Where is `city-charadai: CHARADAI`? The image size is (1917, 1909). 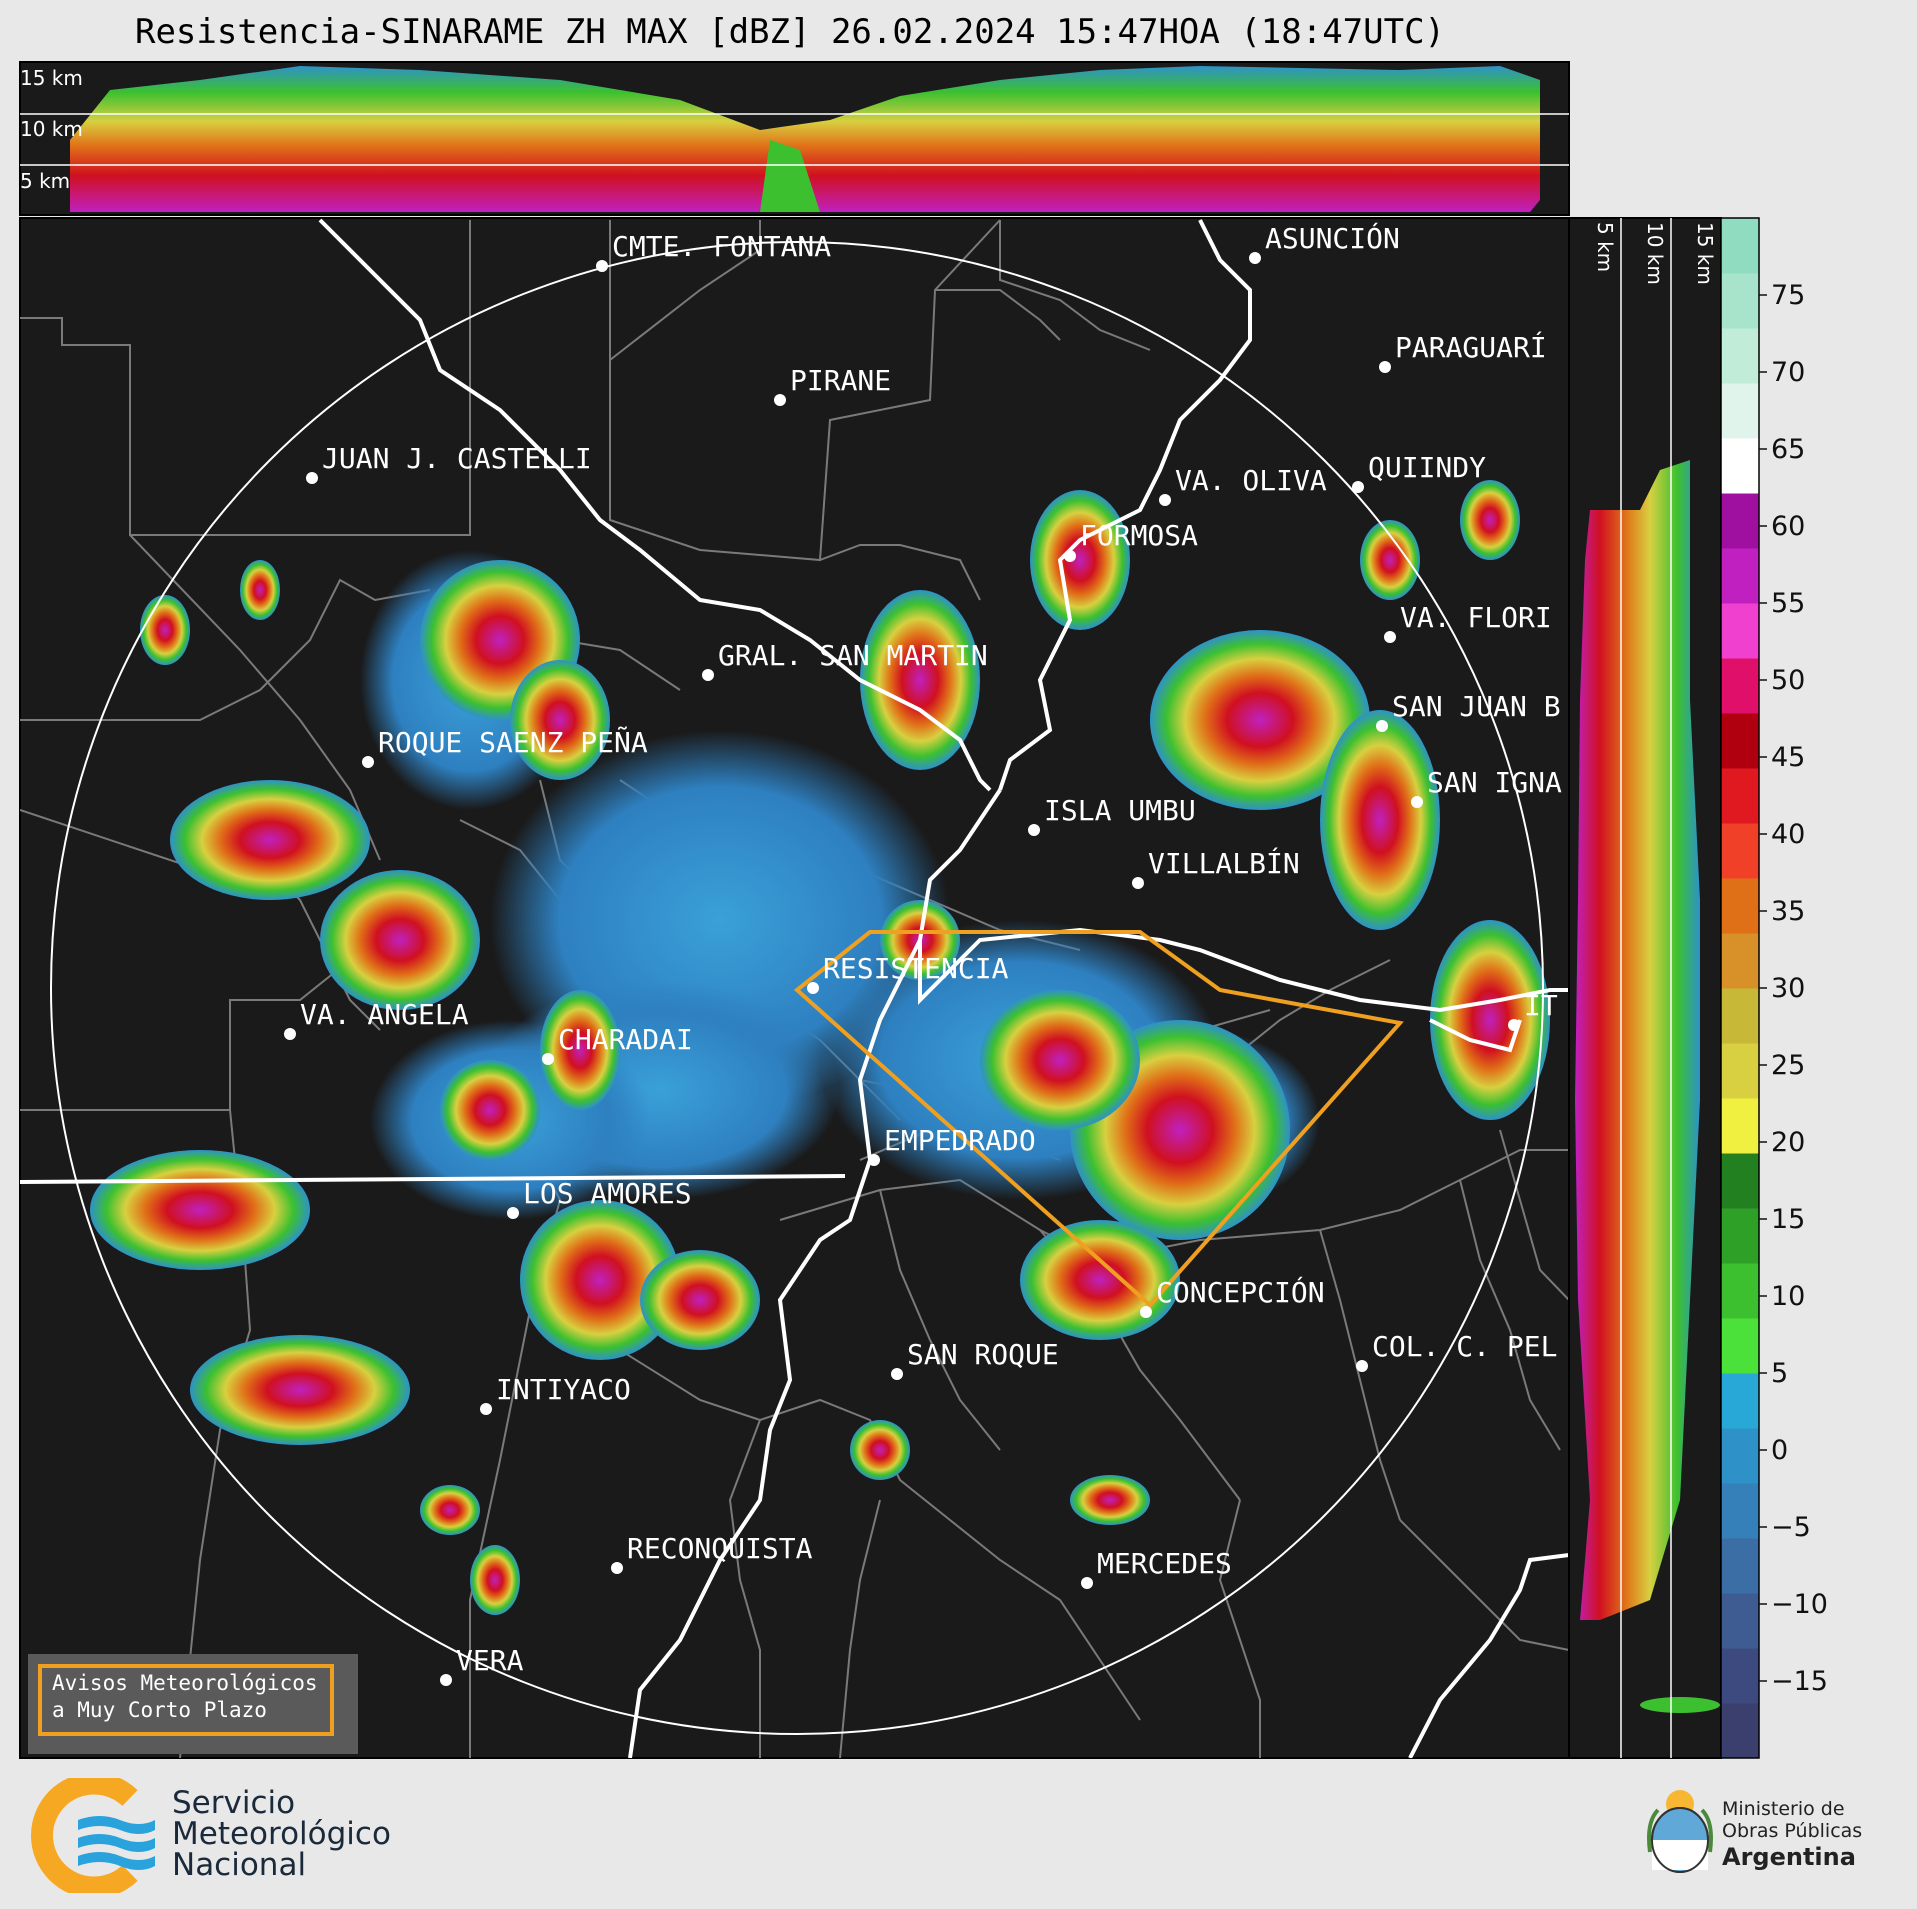
city-charadai: CHARADAI is located at coordinates (617, 1044).